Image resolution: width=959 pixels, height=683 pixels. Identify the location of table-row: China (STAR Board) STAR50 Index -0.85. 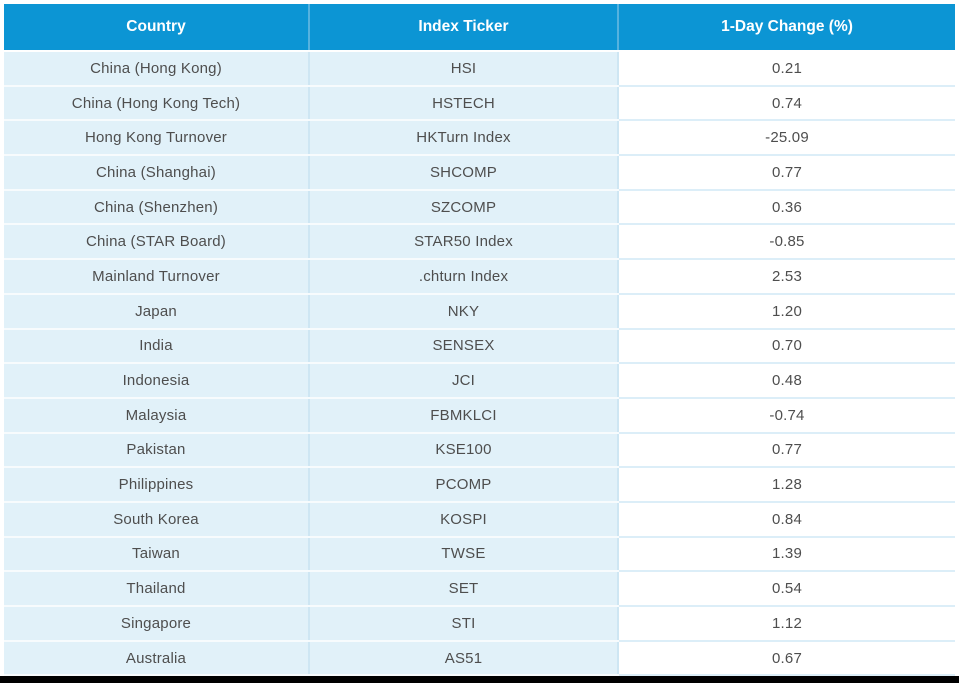
(479, 242).